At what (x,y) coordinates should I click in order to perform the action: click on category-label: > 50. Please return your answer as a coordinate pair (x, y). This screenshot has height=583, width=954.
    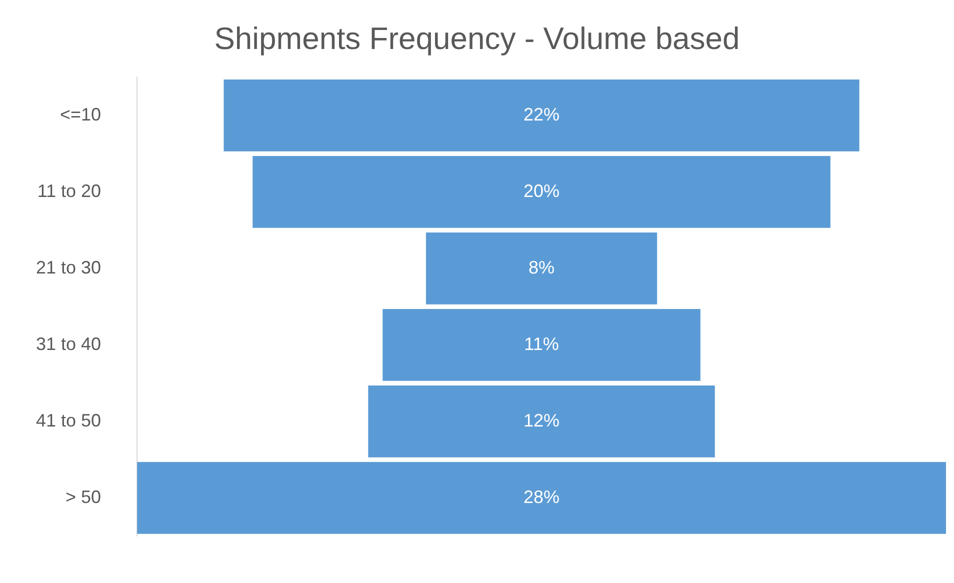
    Looking at the image, I should click on (84, 496).